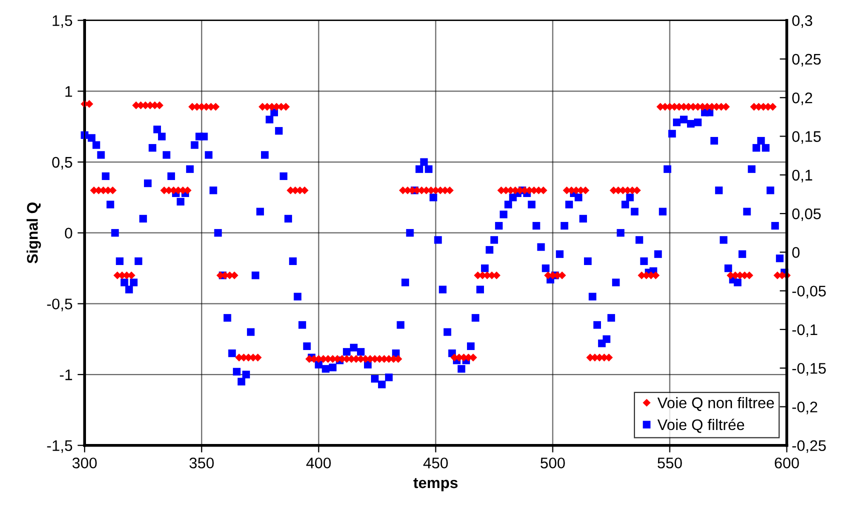 The width and height of the screenshot is (846, 509). What do you see at coordinates (62, 21) in the screenshot?
I see `y-tick-label: 1,5` at bounding box center [62, 21].